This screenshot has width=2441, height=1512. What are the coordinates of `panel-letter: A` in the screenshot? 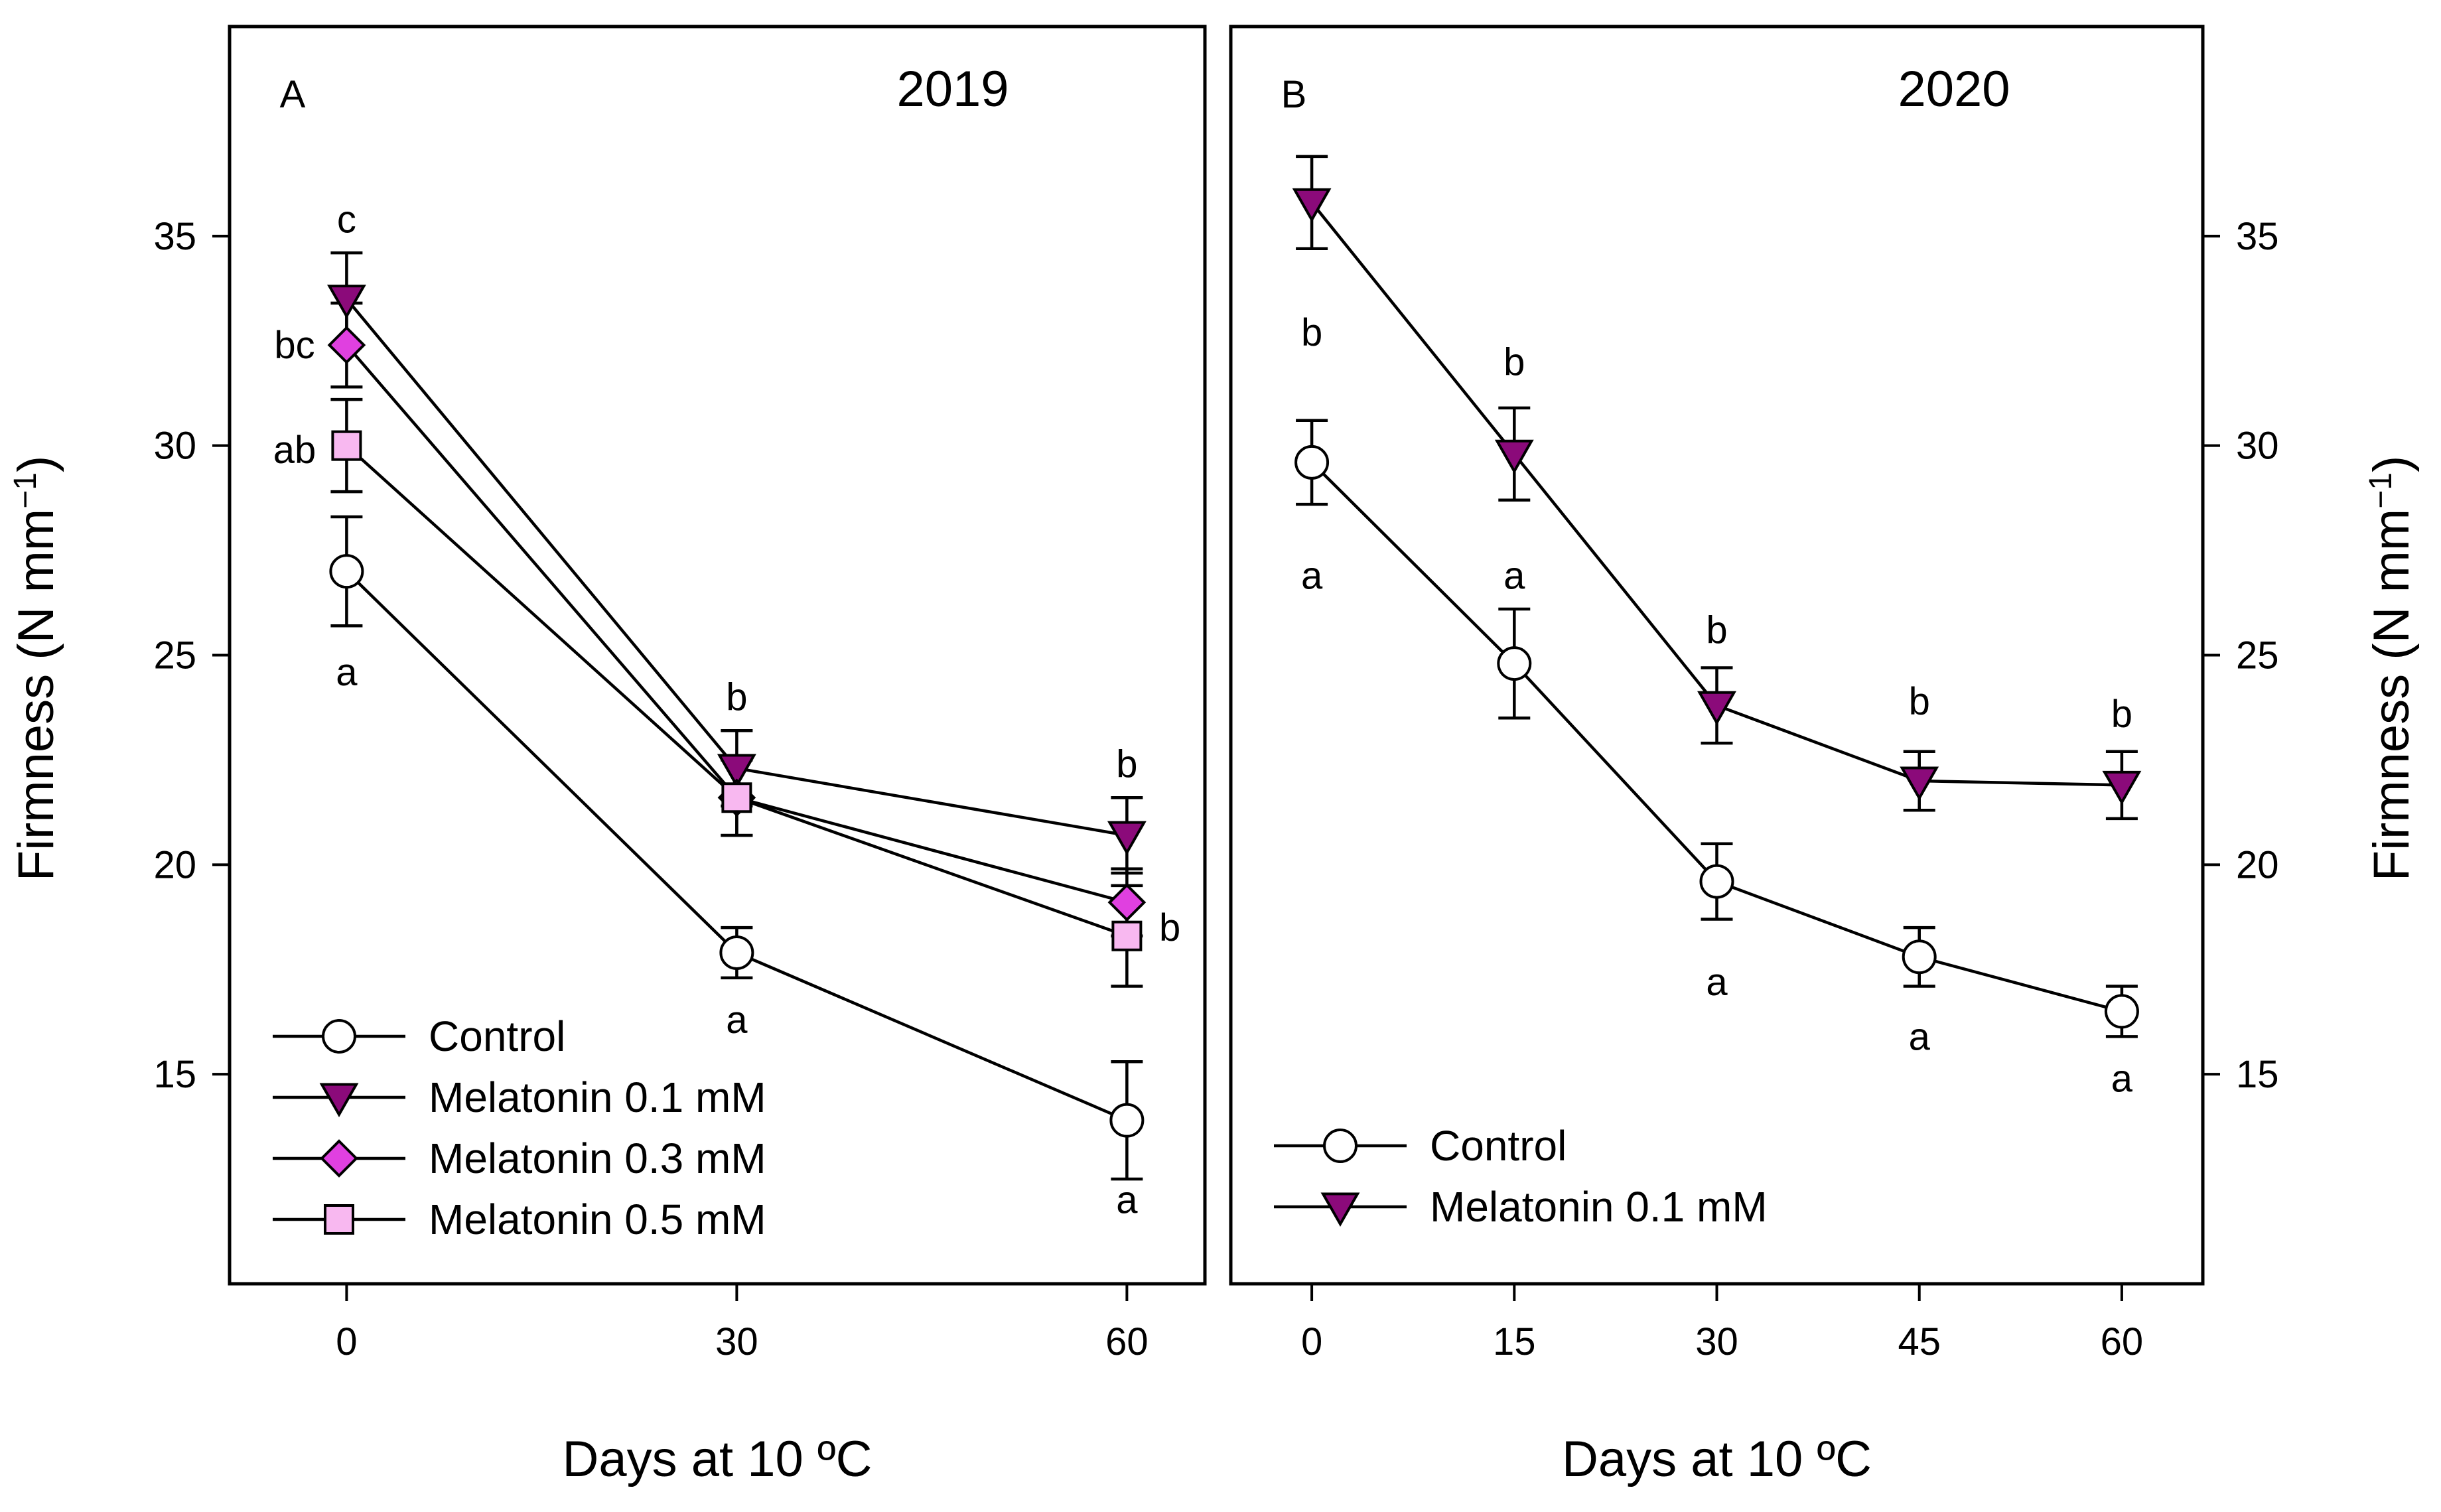 It's located at (293, 94).